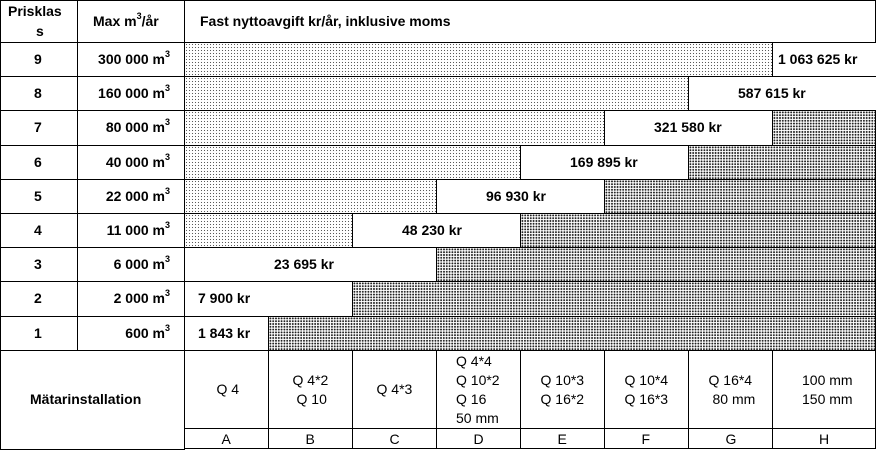  I want to click on fee-value: 587 615 kr, so click(772, 92).